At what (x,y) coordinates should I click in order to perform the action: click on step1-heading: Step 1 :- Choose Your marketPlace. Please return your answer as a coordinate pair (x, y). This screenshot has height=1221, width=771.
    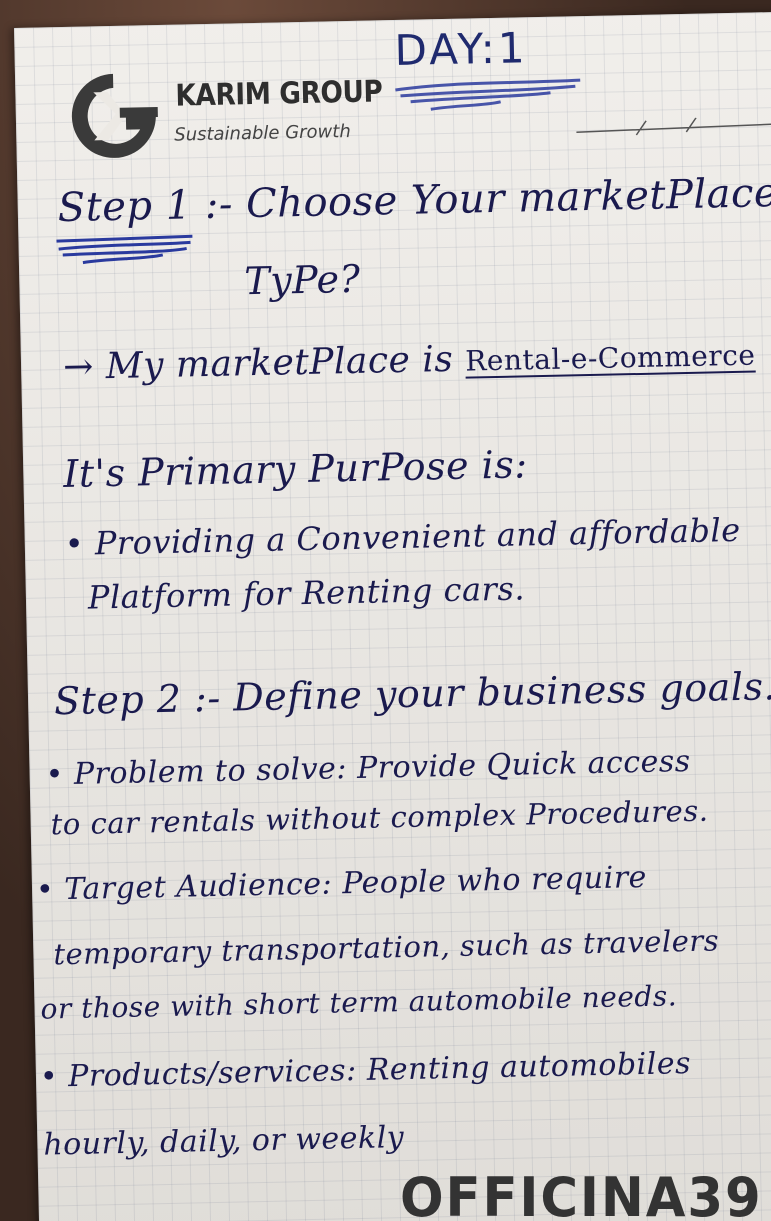
    Looking at the image, I should click on (414, 201).